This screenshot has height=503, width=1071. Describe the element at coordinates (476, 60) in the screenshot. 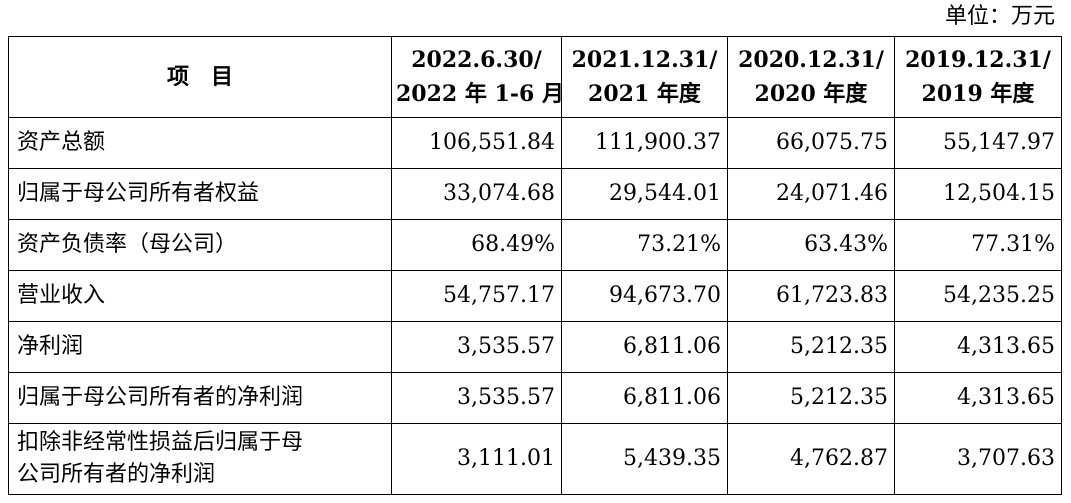

I see `header-period-date: 2022.6.30/` at that location.